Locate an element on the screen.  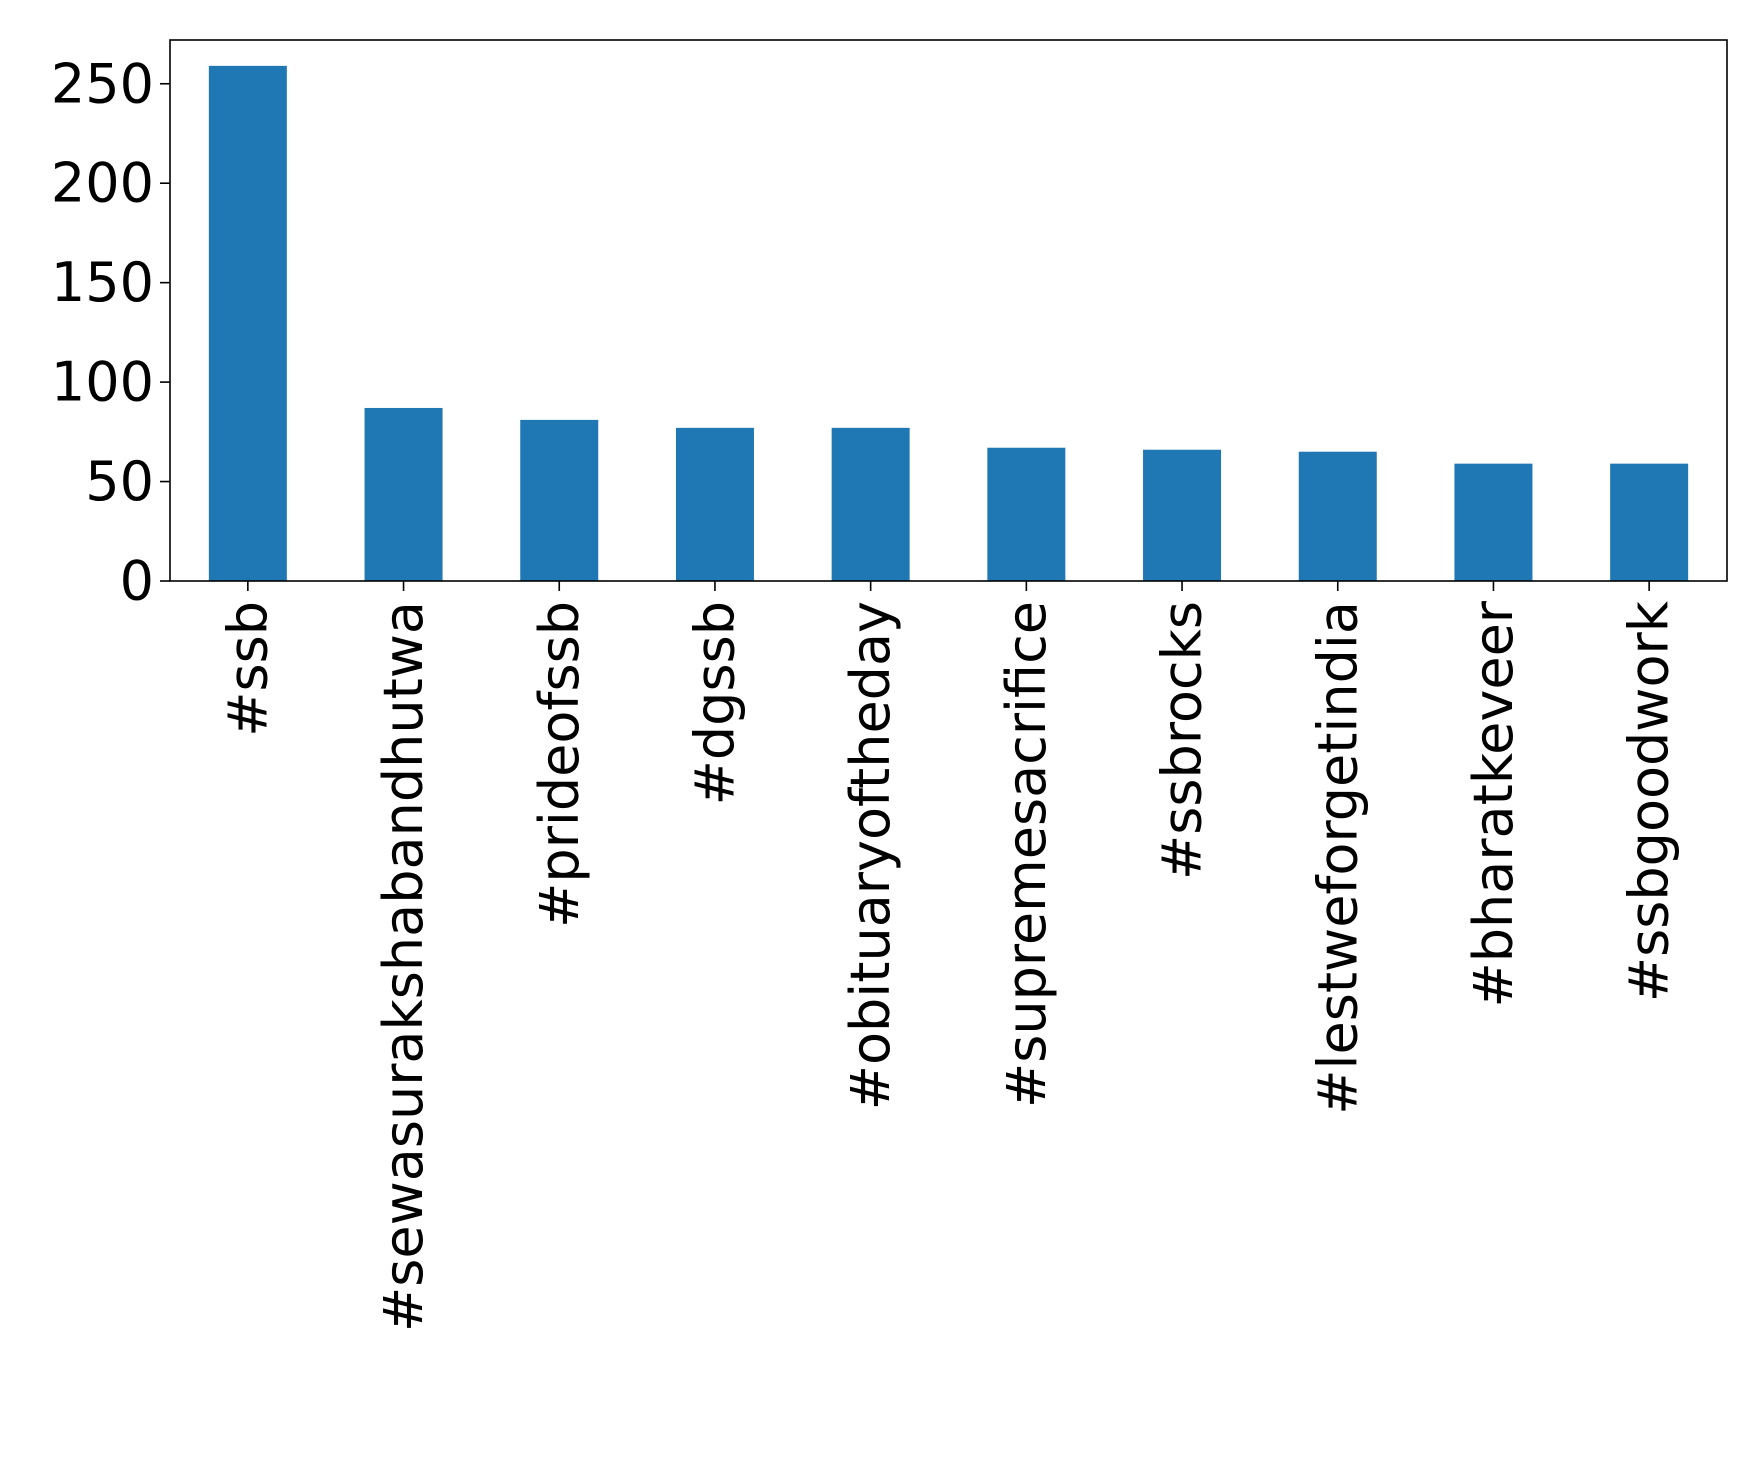
x-tick-label: #ssbgoodwork is located at coordinates (1649, 801).